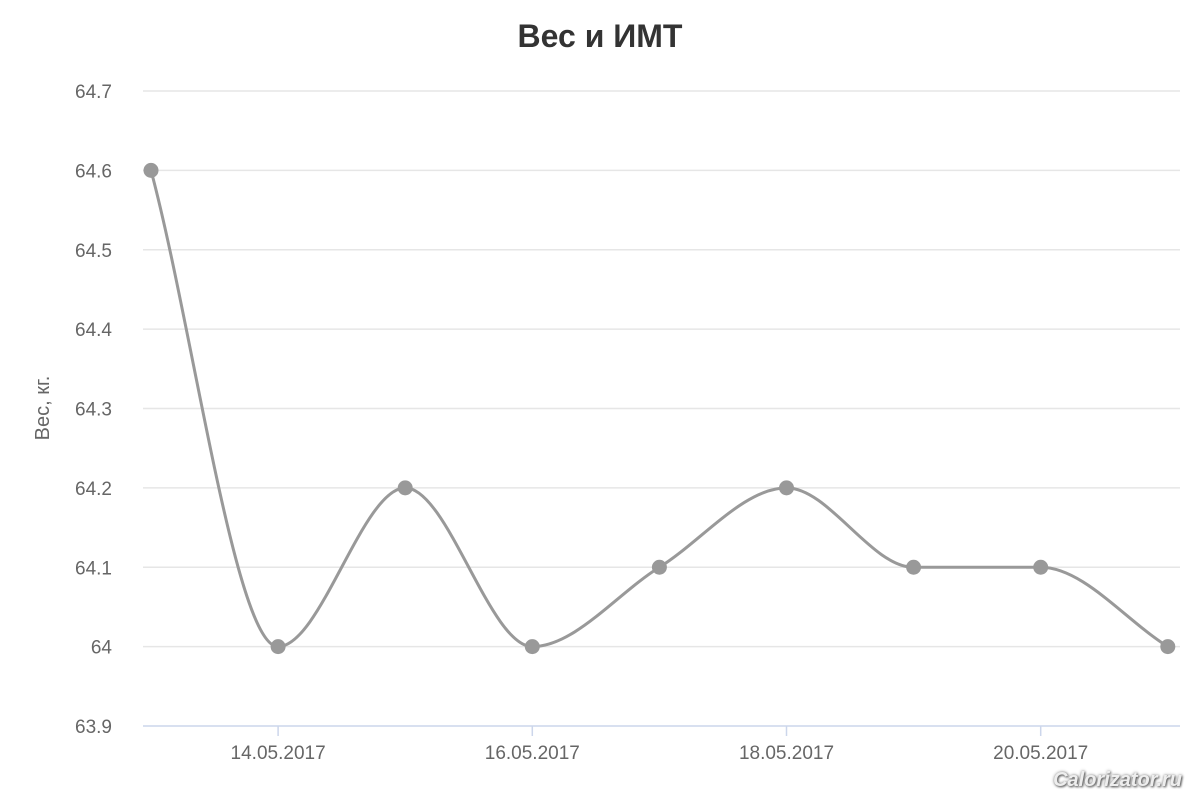 This screenshot has width=1200, height=800. I want to click on chart-title: Вес и ИМТ, so click(600, 36).